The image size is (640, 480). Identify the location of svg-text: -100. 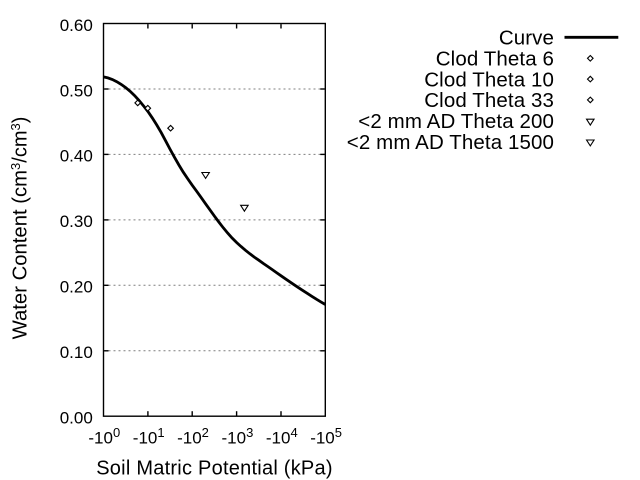
(104, 436).